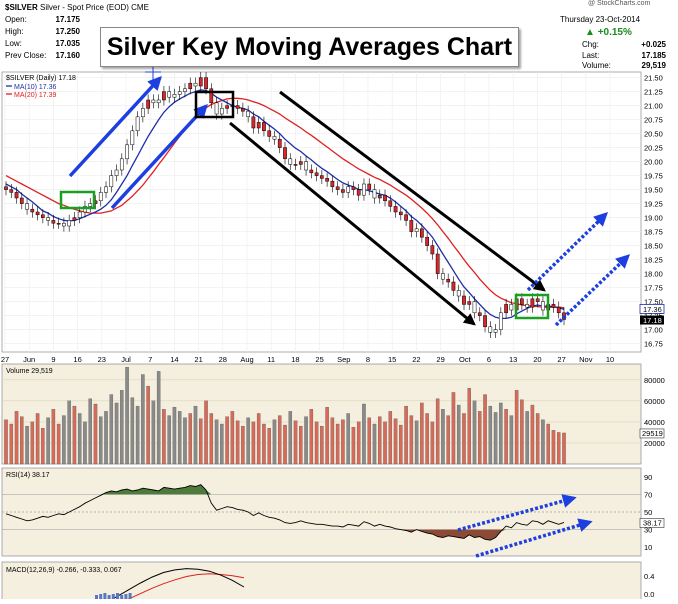 The height and width of the screenshot is (604, 678). What do you see at coordinates (653, 344) in the screenshot?
I see `price-y-tick: 16.75` at bounding box center [653, 344].